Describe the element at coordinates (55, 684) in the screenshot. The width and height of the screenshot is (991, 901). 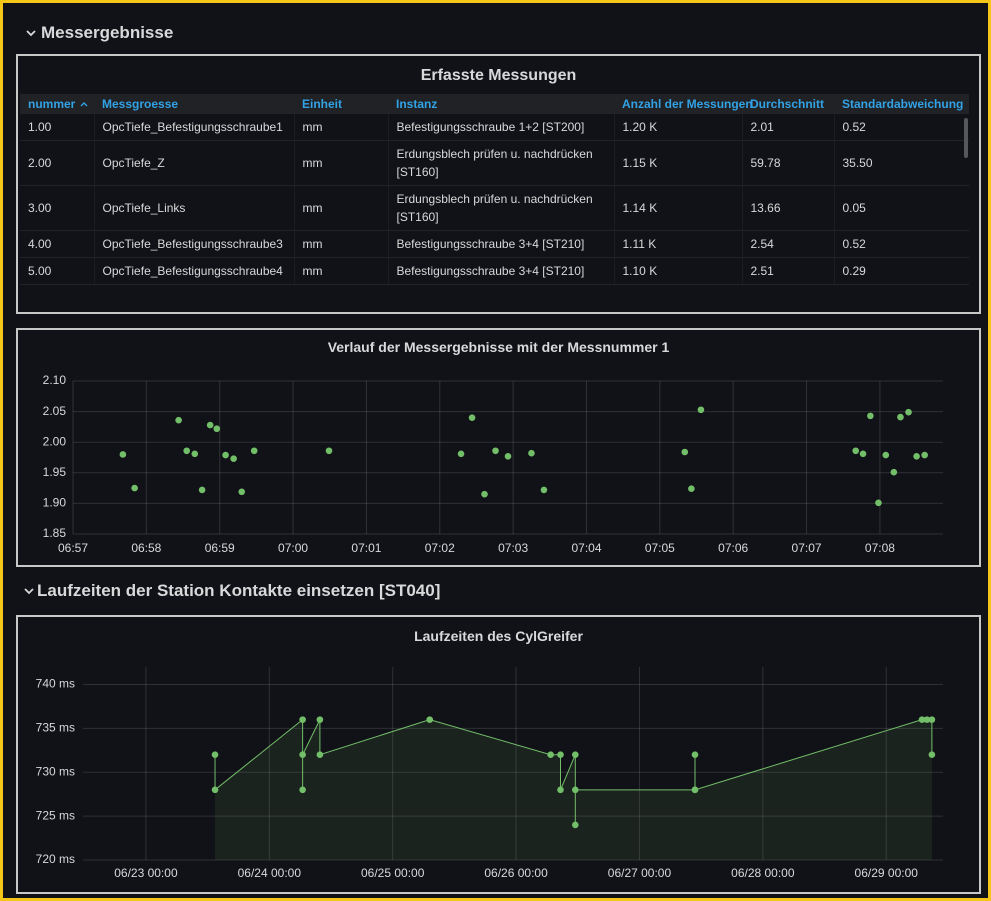
I see `y-tick-label: 740 ms` at that location.